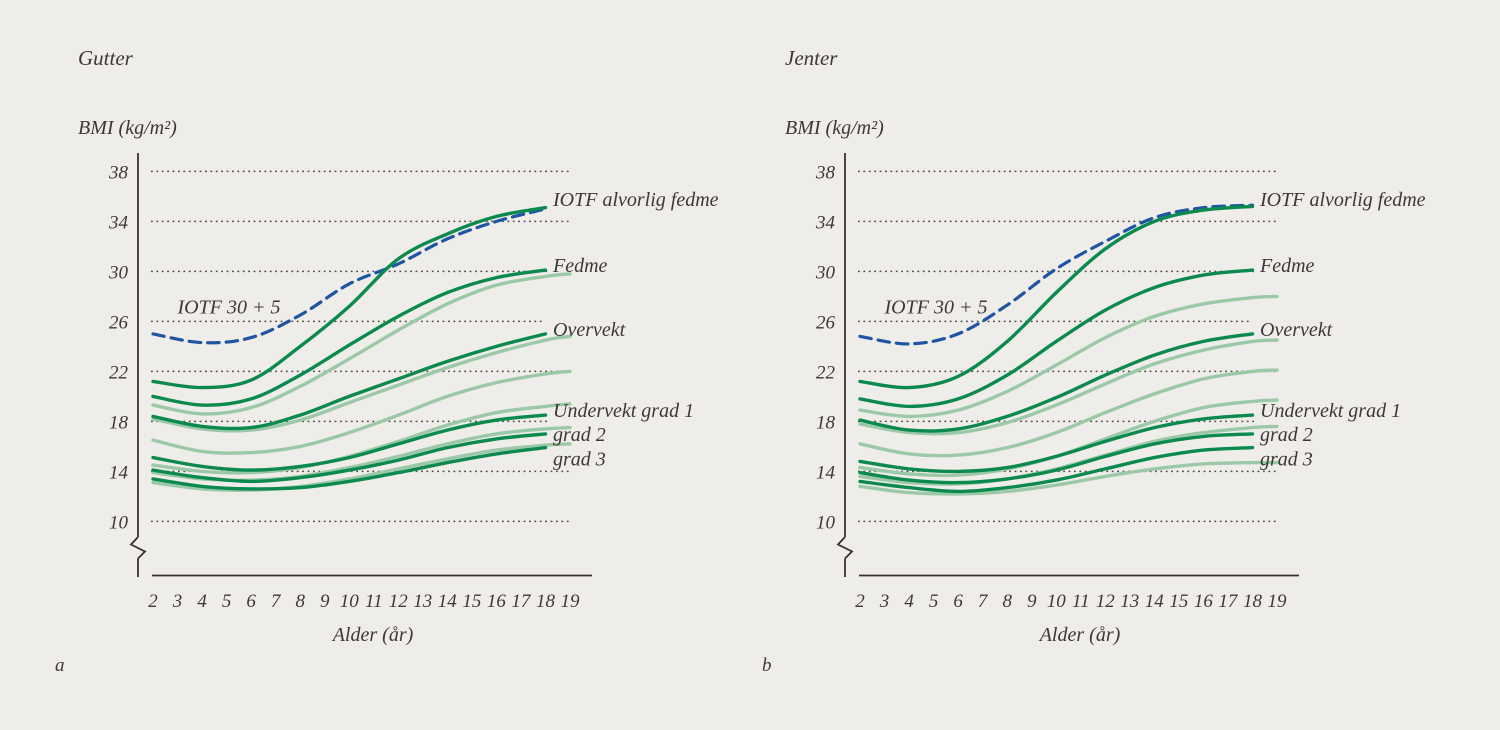  I want to click on y-tick-label-14: 14, so click(119, 472).